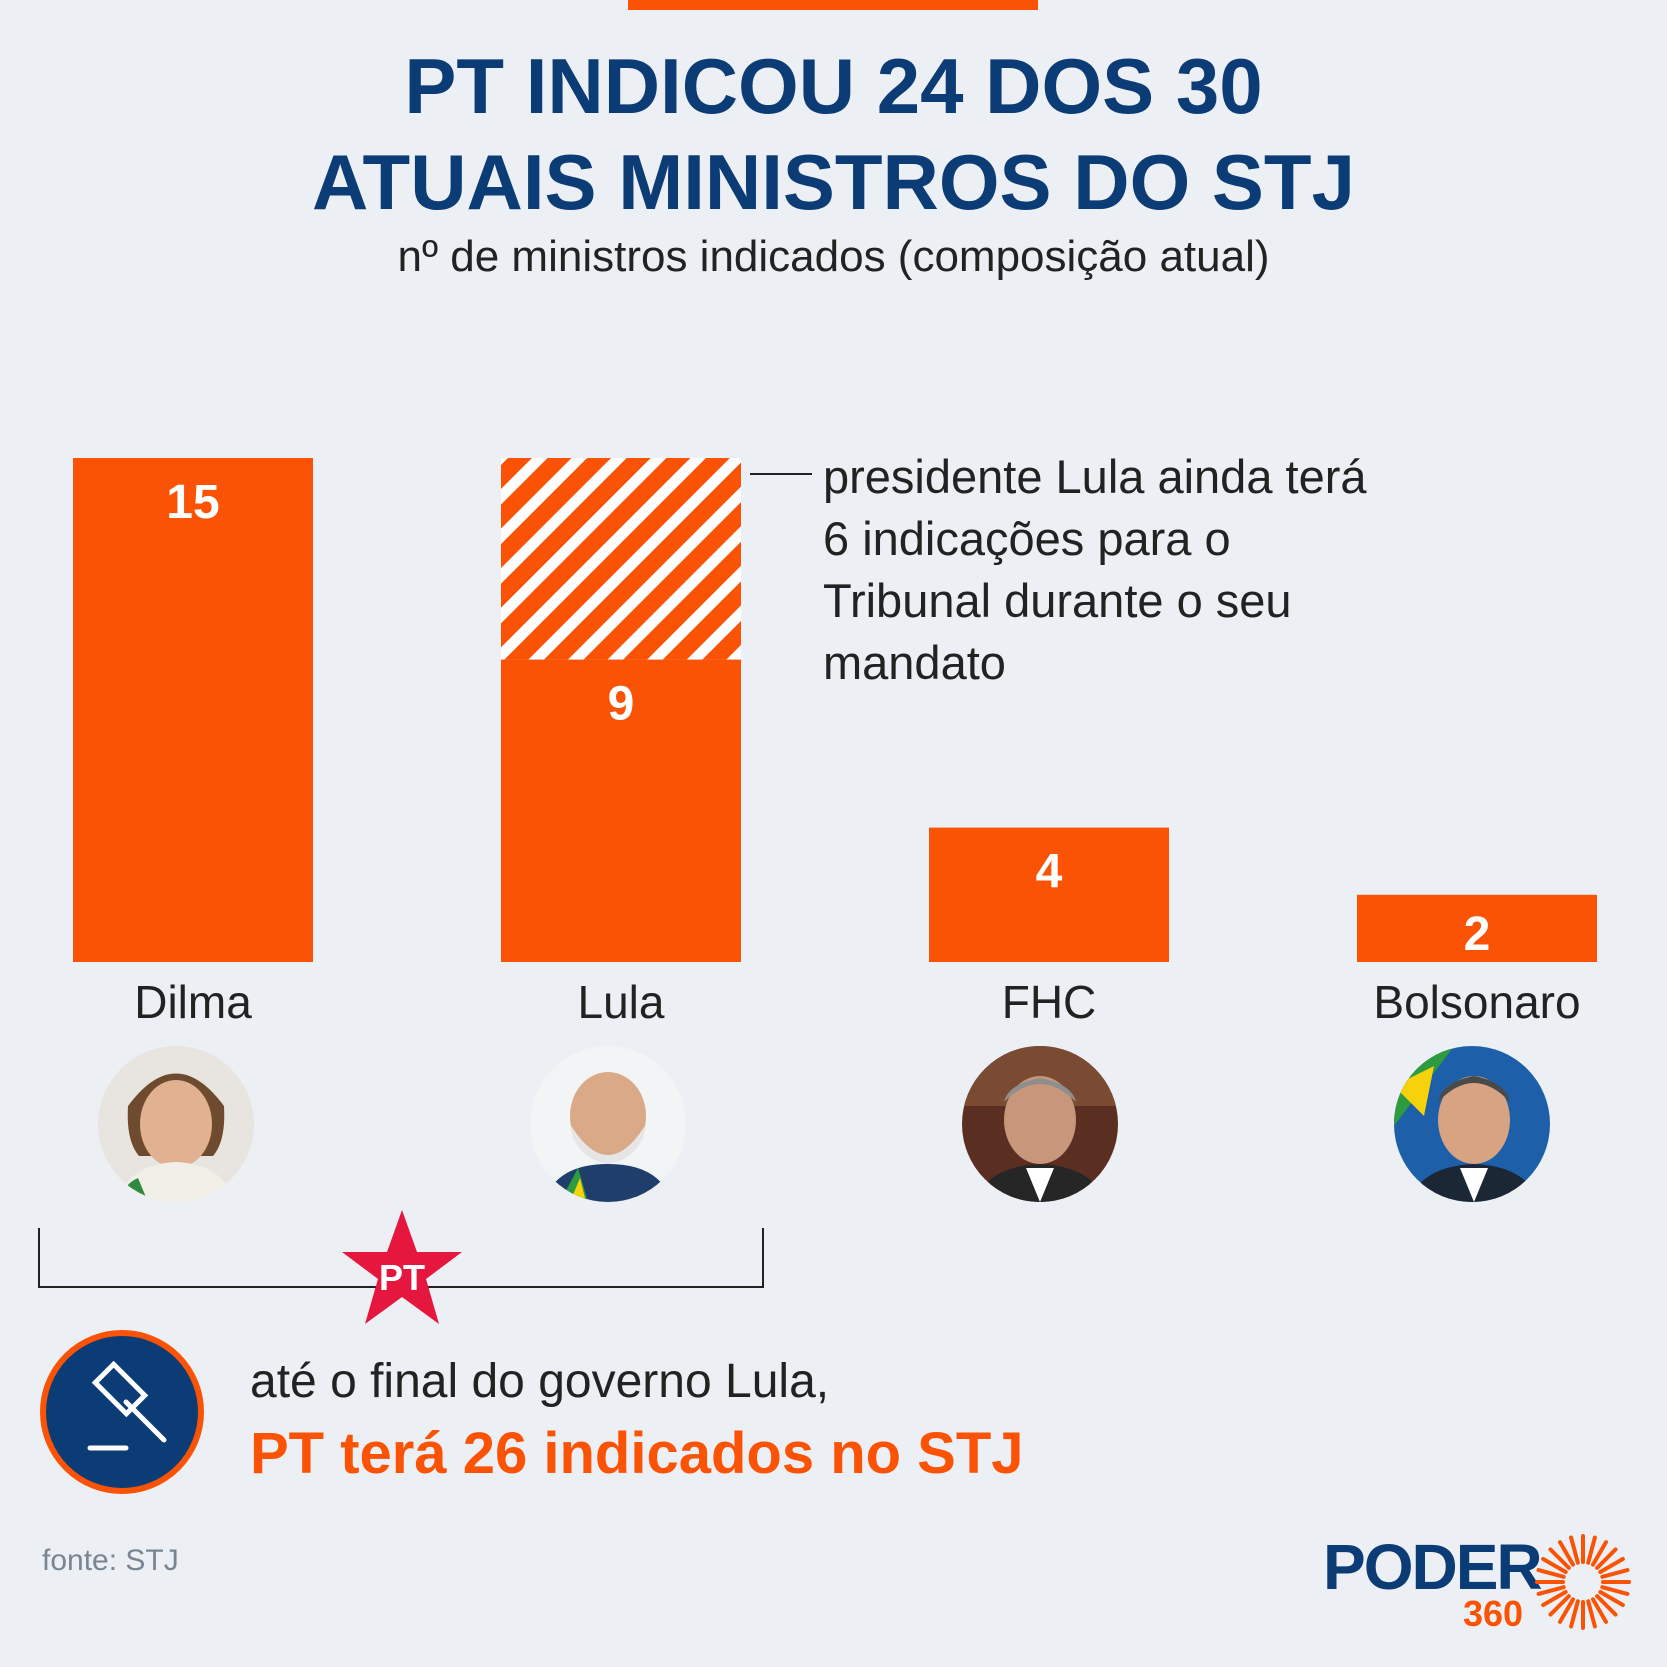  Describe the element at coordinates (833, 86) in the screenshot. I see `chart-title-line1: PT INDICOU 24 DOS 30` at that location.